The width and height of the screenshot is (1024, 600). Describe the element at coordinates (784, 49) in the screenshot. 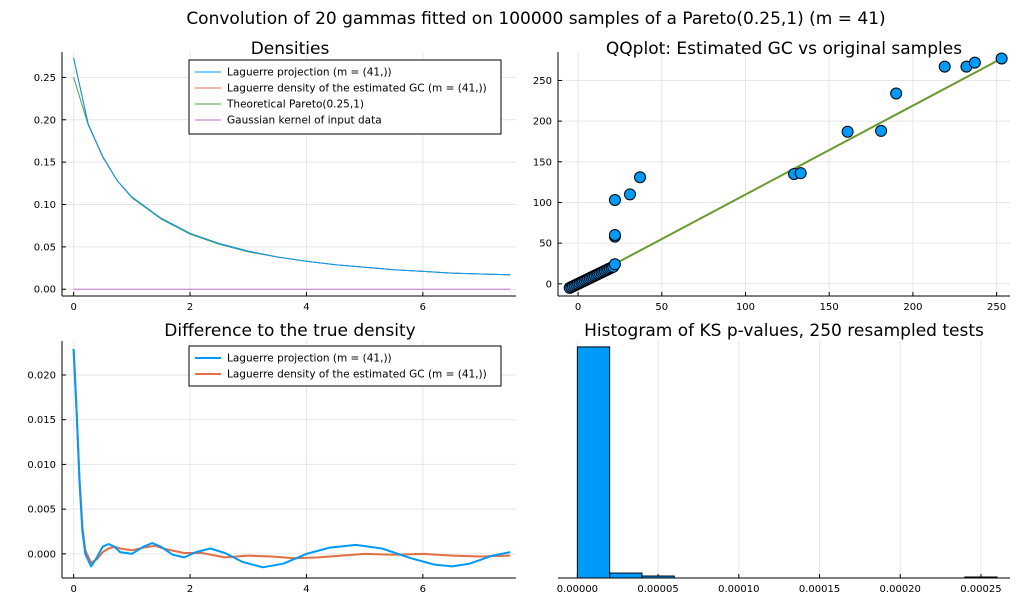

I see `qqplot-title: QQplot: Estimated GC vs original samples` at that location.